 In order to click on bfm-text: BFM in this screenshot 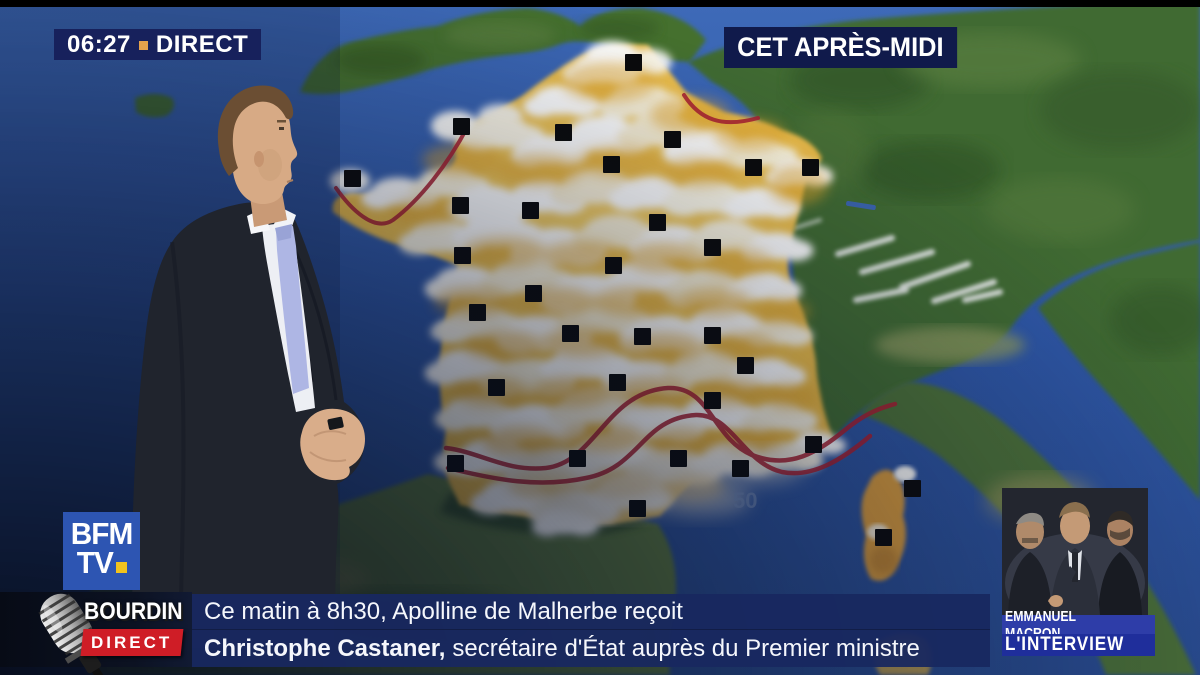, I will do `click(102, 533)`.